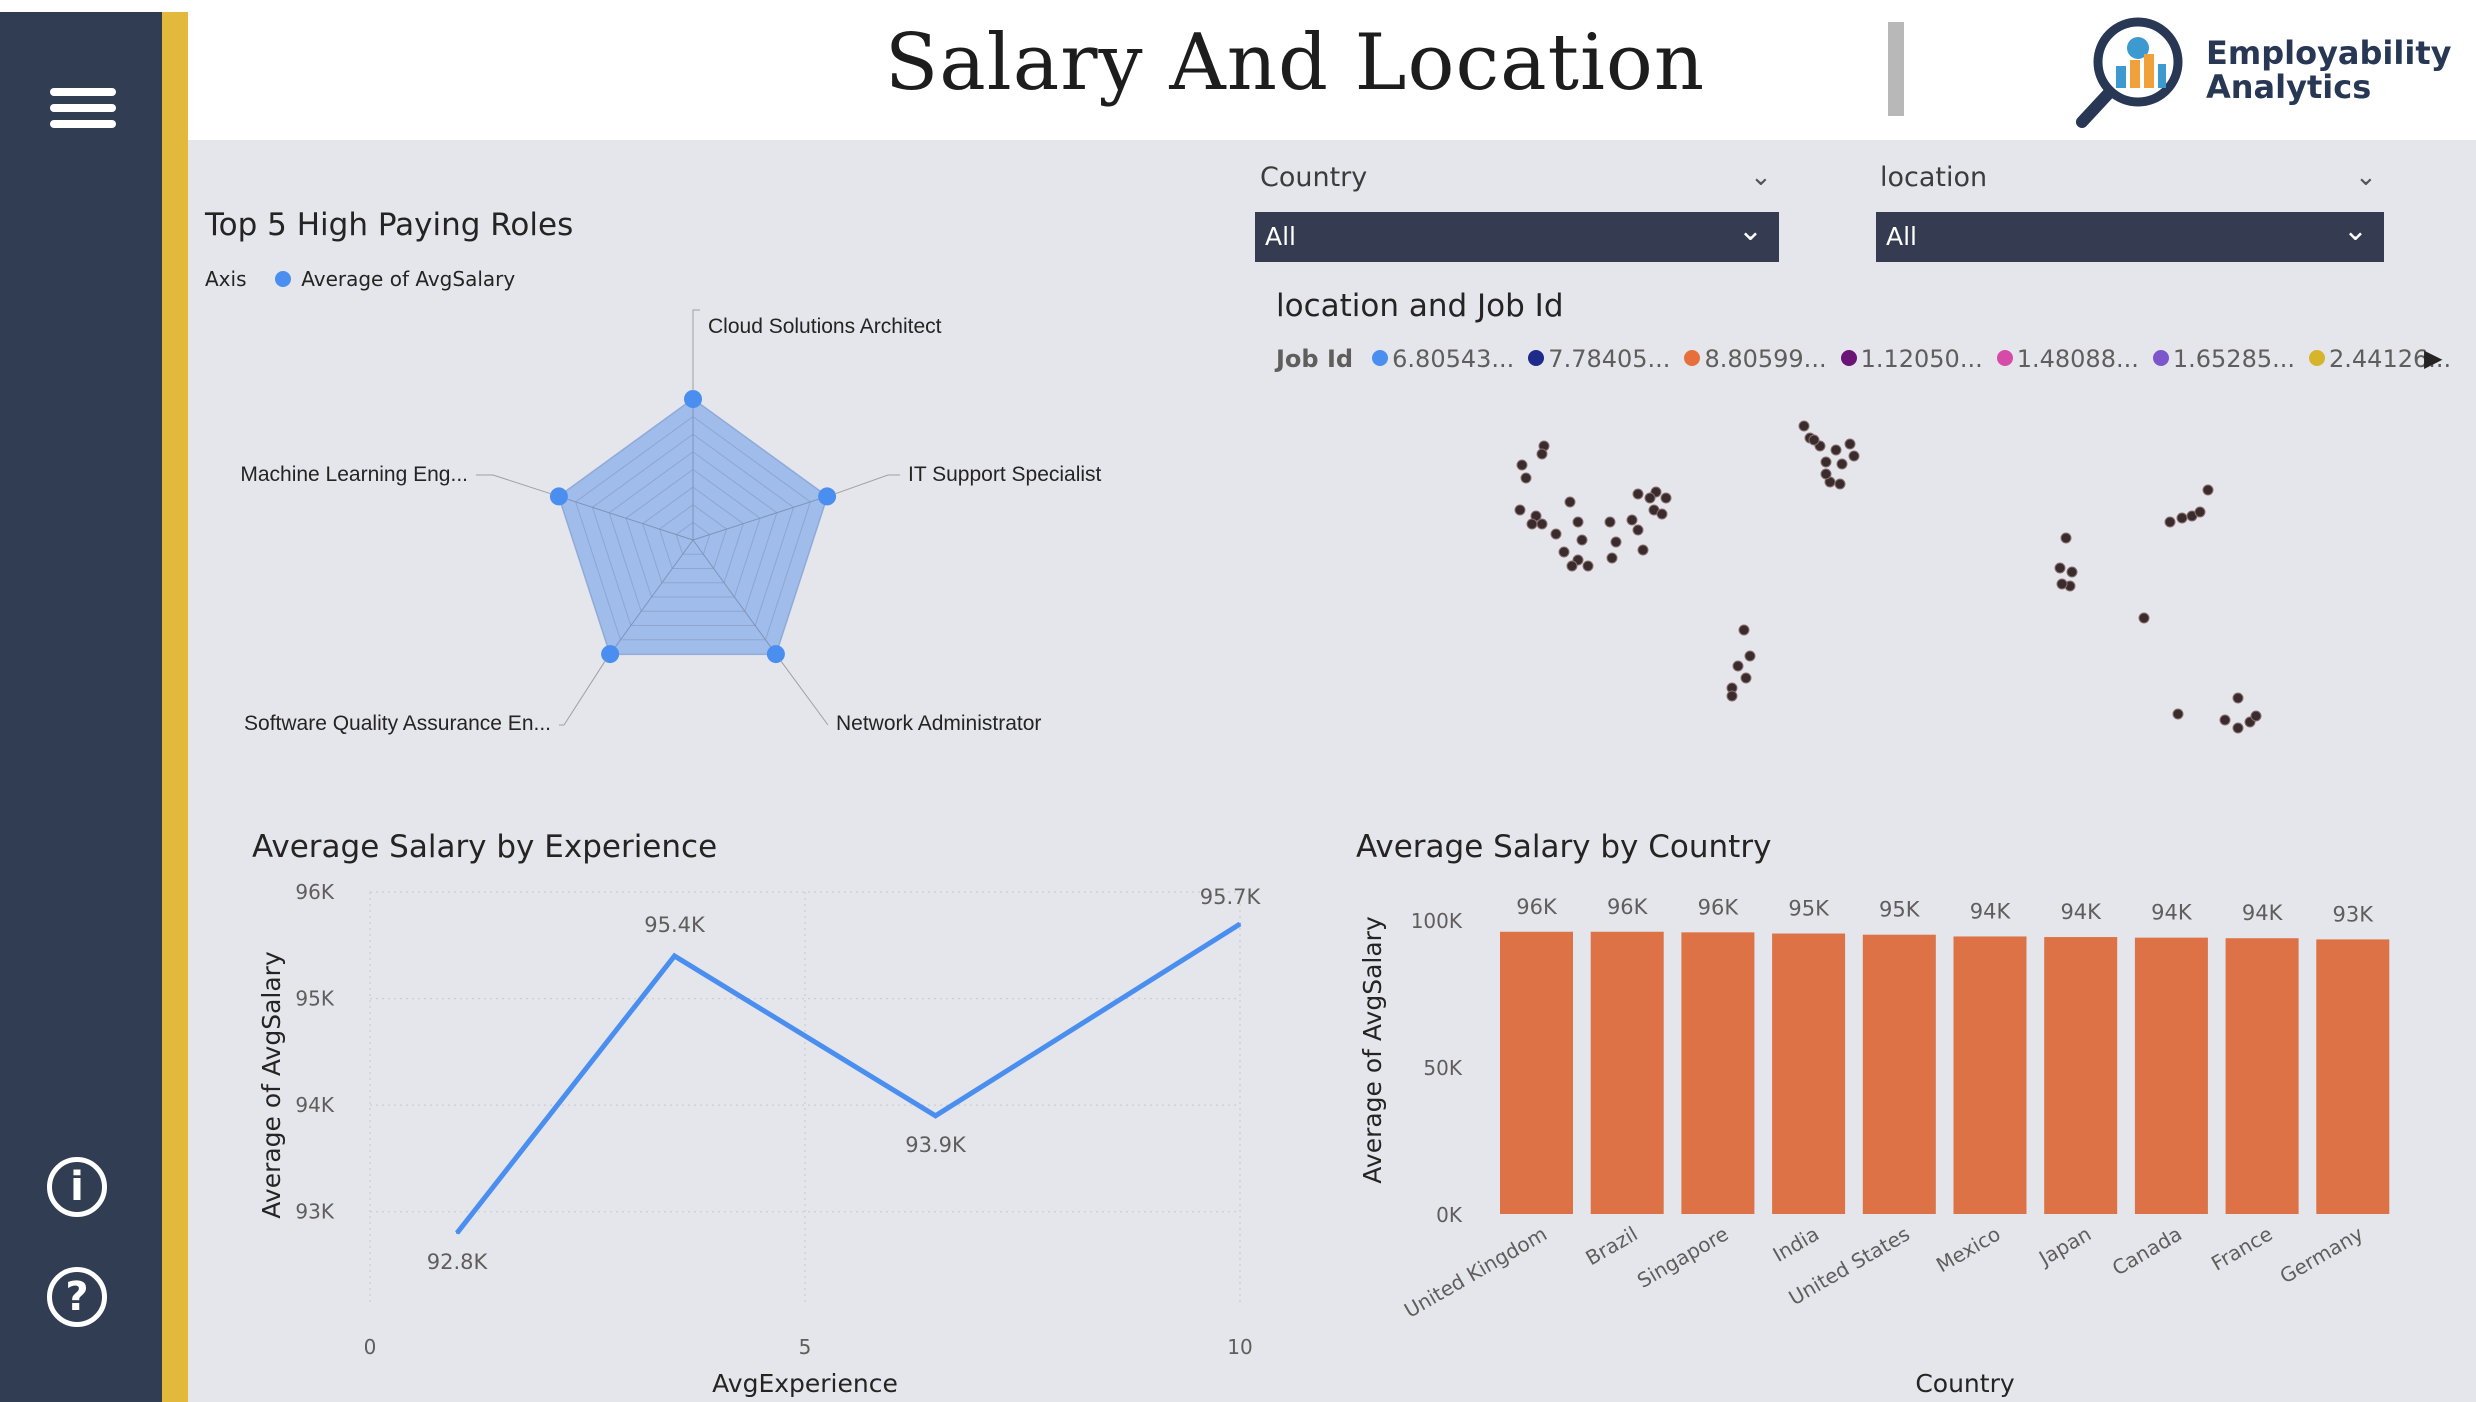 The height and width of the screenshot is (1402, 2476). Describe the element at coordinates (1231, 897) in the screenshot. I see `data-label: 95.7K` at that location.